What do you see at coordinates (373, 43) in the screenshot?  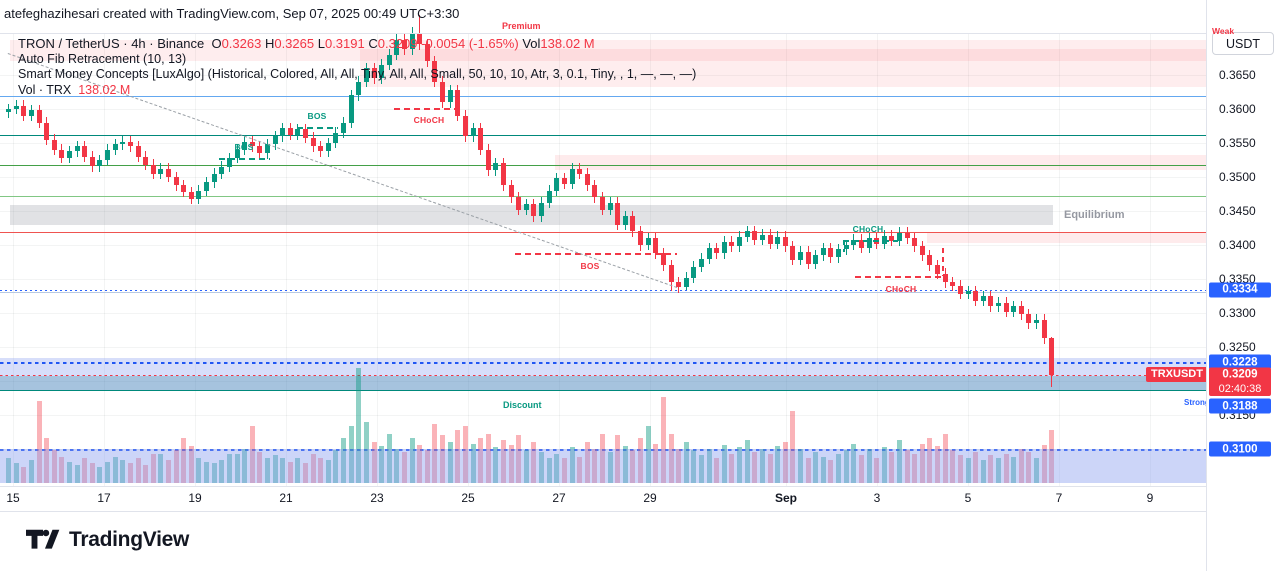 I see `ohlc-close-letter: C` at bounding box center [373, 43].